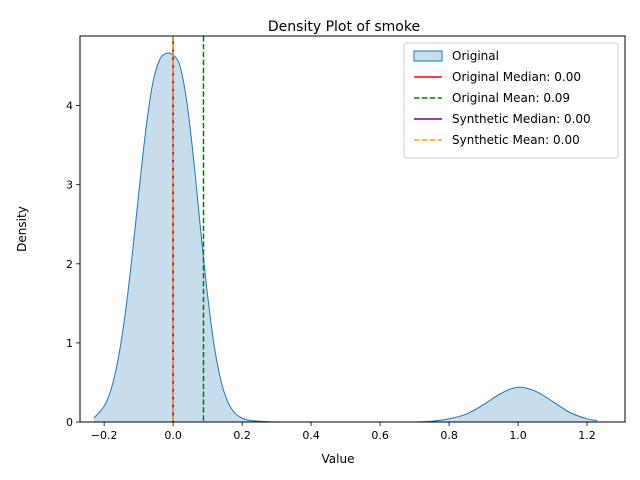 This screenshot has width=640, height=480. I want to click on legend-label: Original Median: 0.00, so click(516, 77).